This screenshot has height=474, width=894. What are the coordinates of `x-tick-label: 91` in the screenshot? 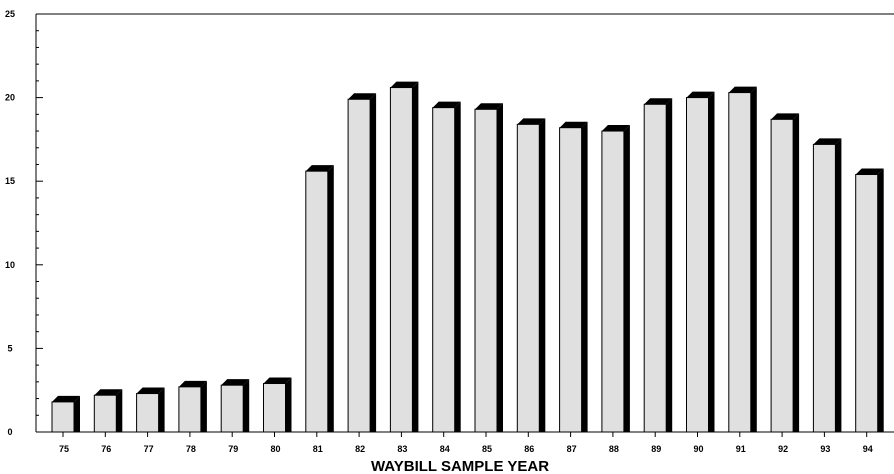 It's located at (741, 449).